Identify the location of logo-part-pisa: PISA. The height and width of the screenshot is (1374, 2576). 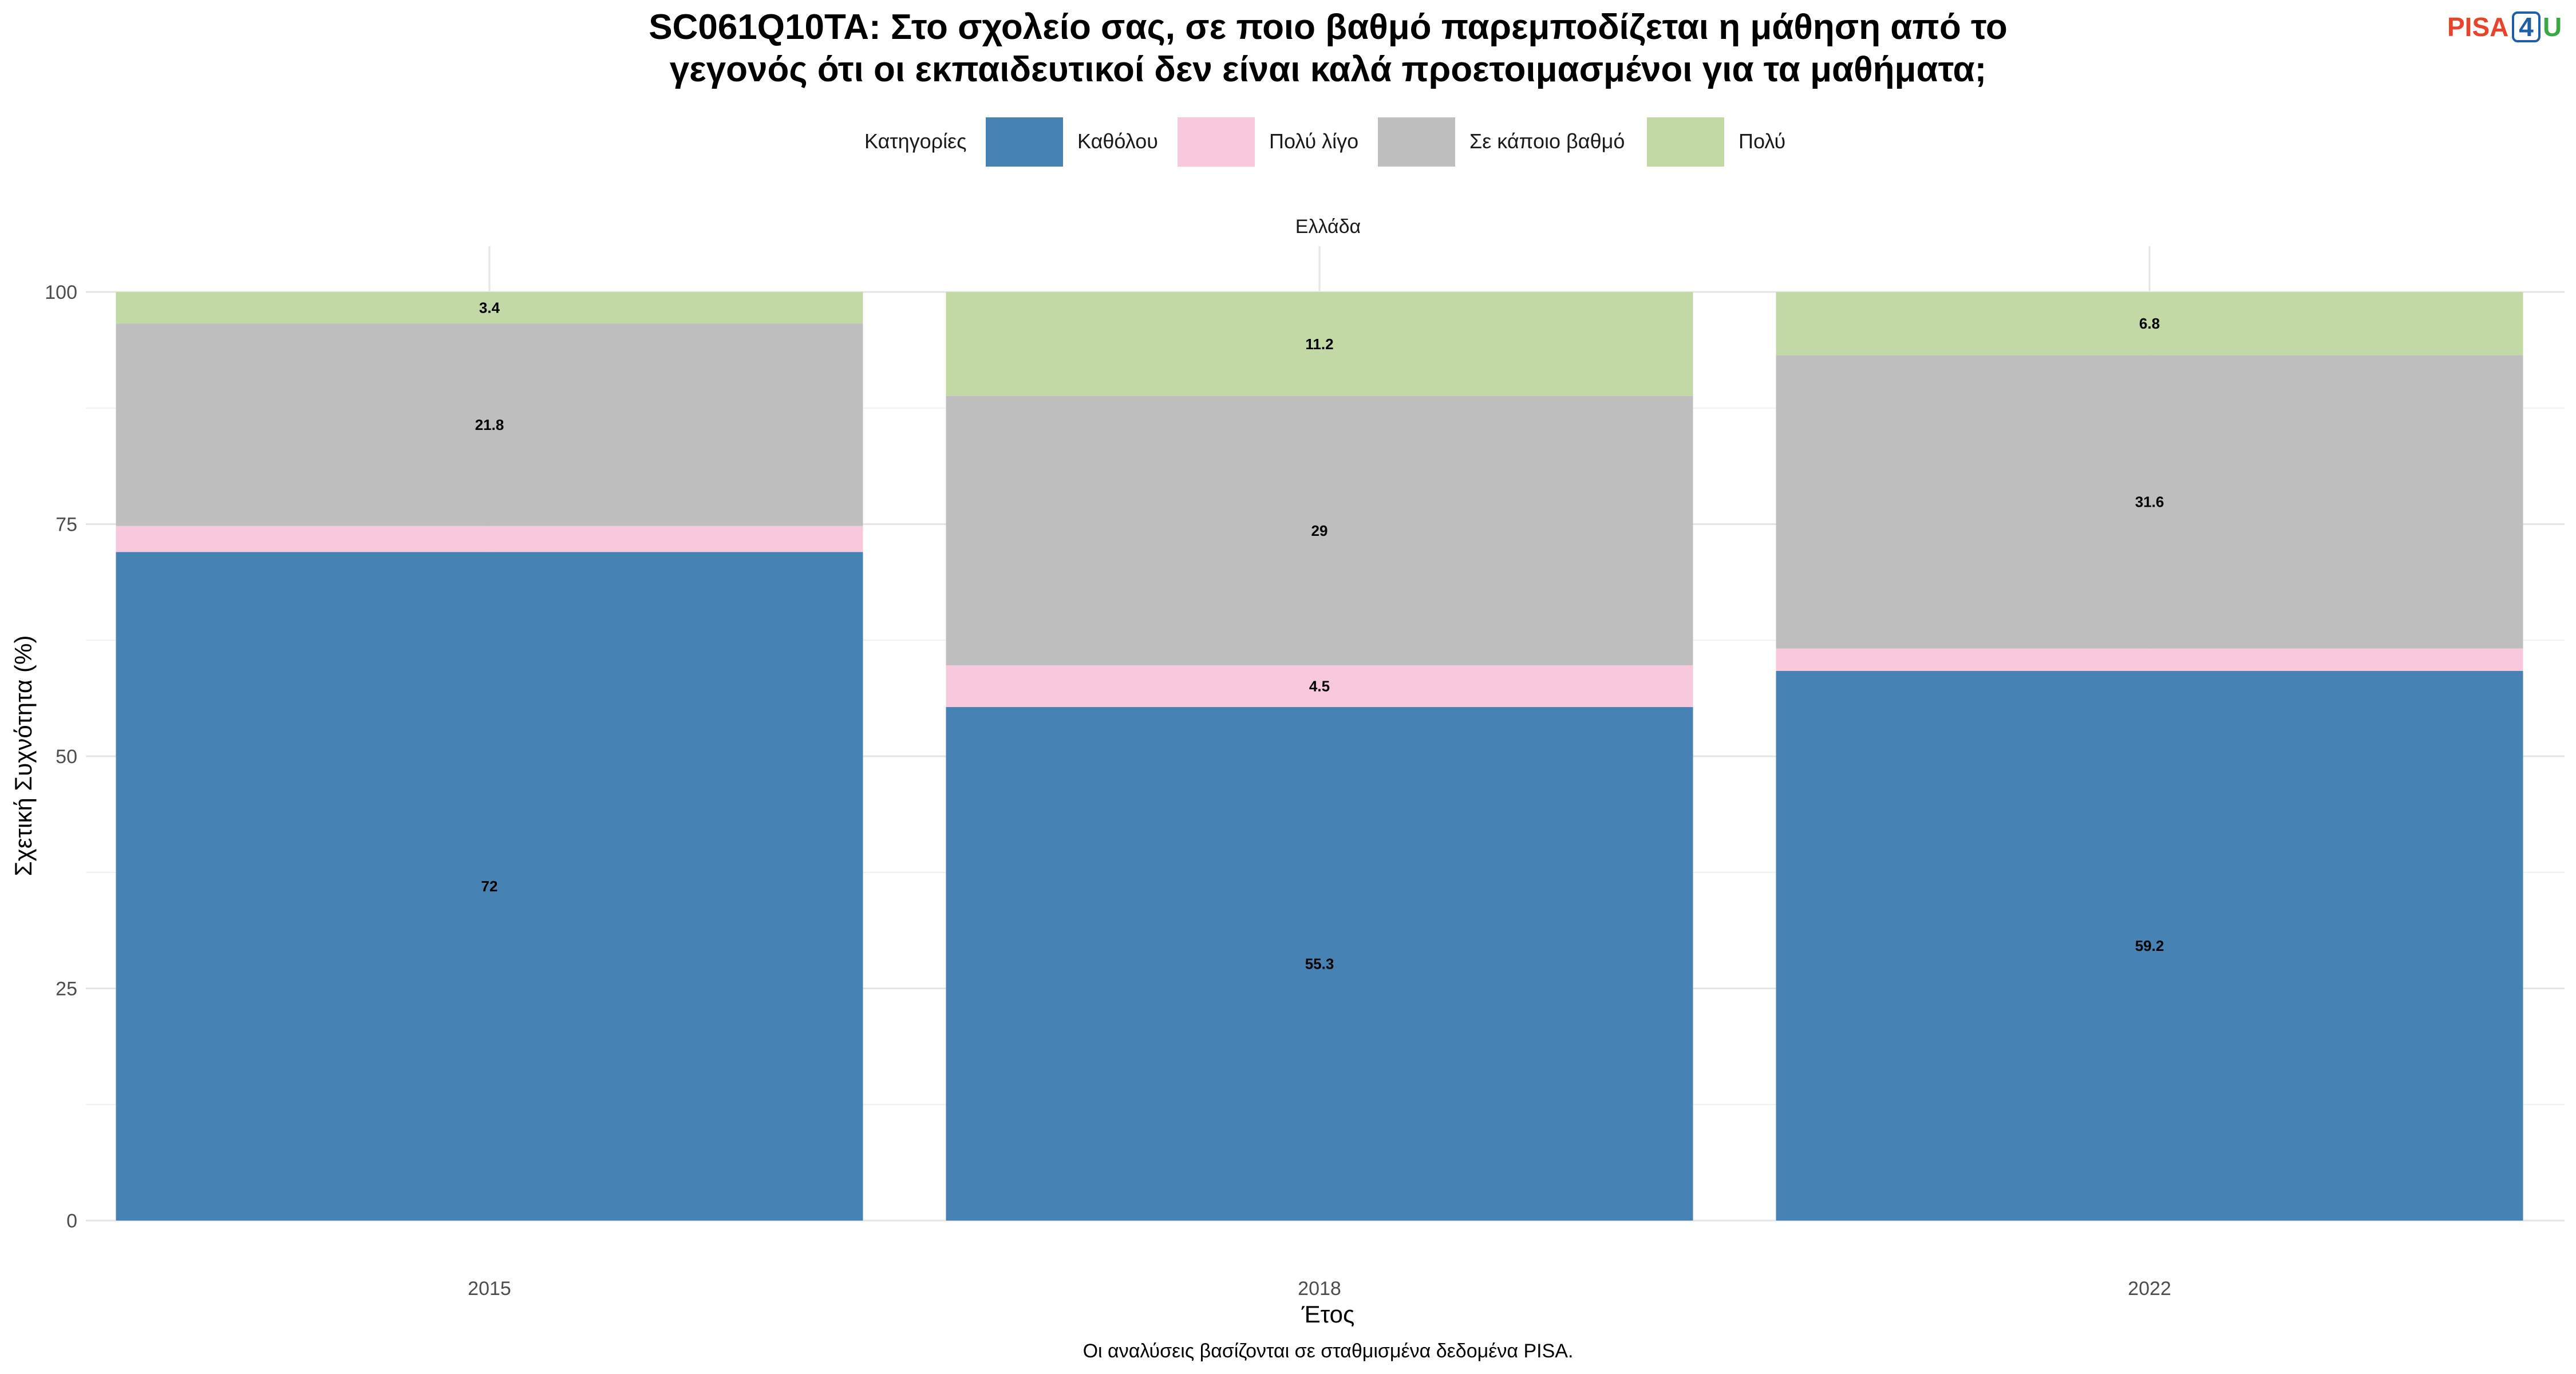
(2477, 27).